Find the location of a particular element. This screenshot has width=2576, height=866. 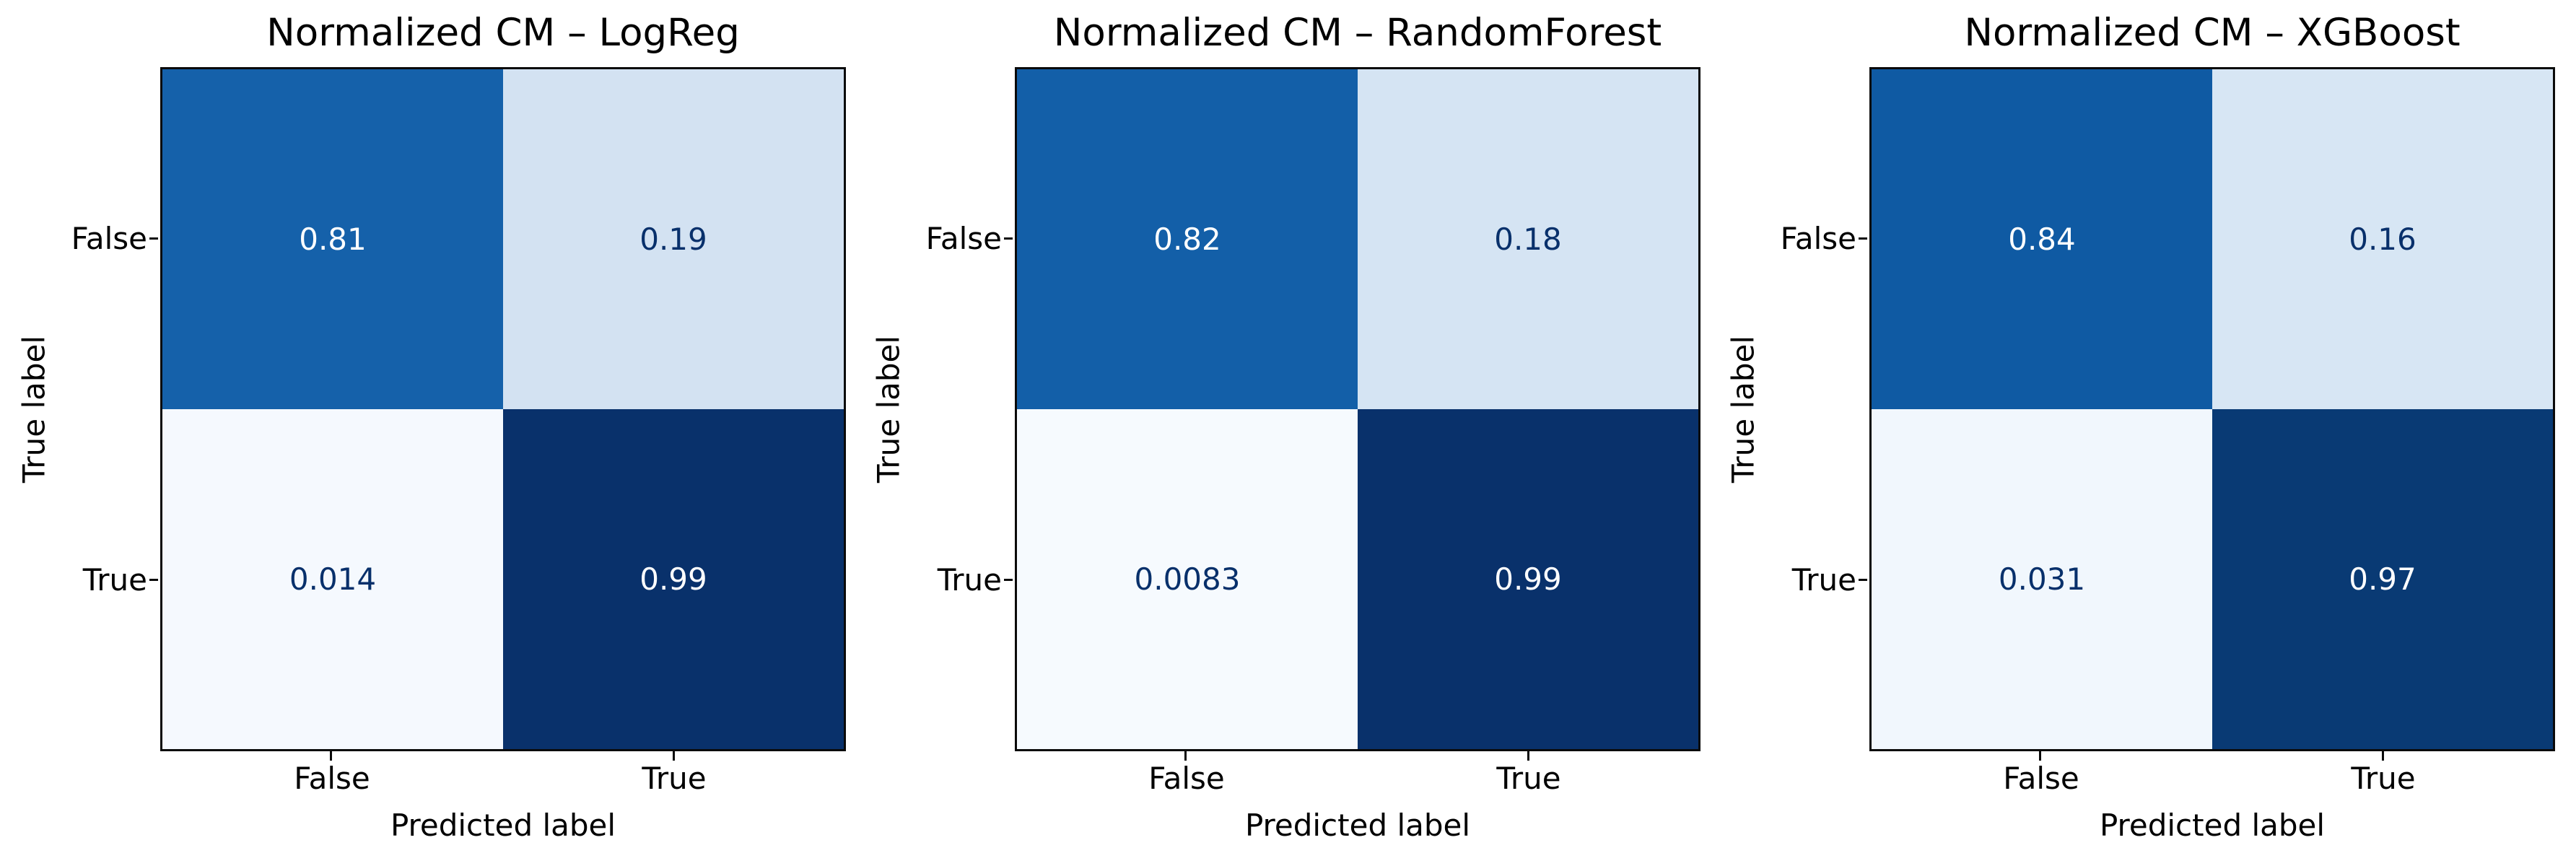

cell-false-false: 0.81 is located at coordinates (332, 239).